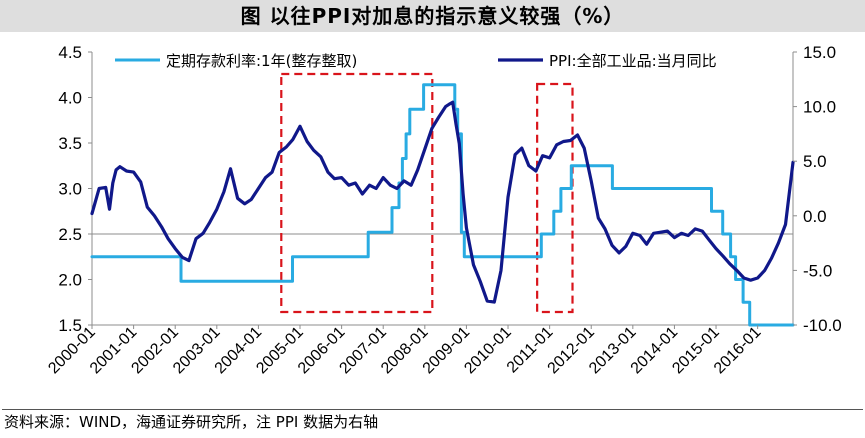 The width and height of the screenshot is (865, 438). I want to click on left-tick-label: 3.5, so click(70, 143).